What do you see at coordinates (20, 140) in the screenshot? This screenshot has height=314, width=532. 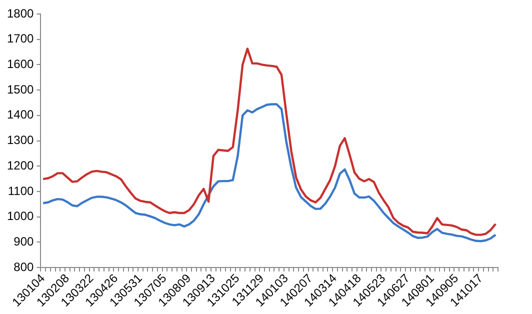 I see `y-tick-label: 1300` at bounding box center [20, 140].